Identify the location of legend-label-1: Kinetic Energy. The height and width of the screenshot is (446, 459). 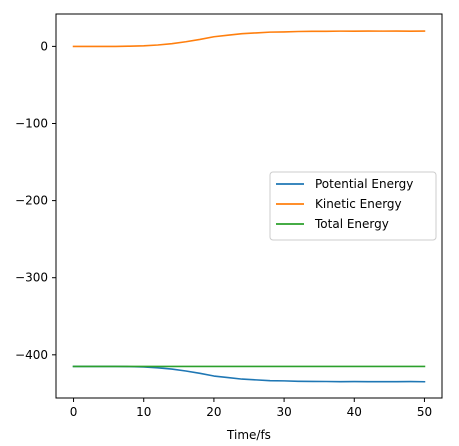
(358, 204).